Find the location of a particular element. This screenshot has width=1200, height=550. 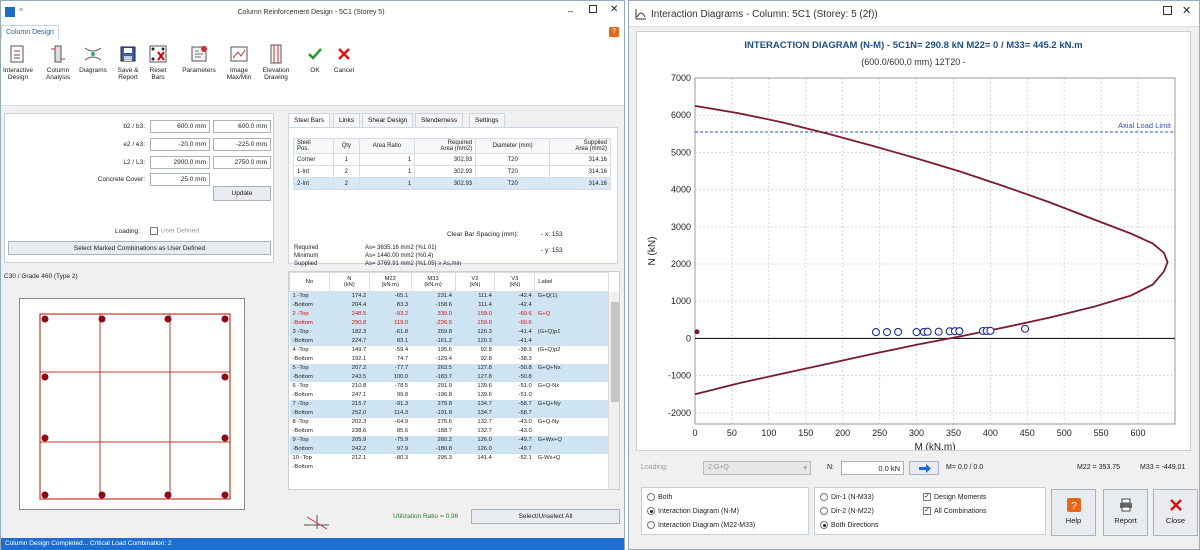

section-drawing is located at coordinates (132, 404).